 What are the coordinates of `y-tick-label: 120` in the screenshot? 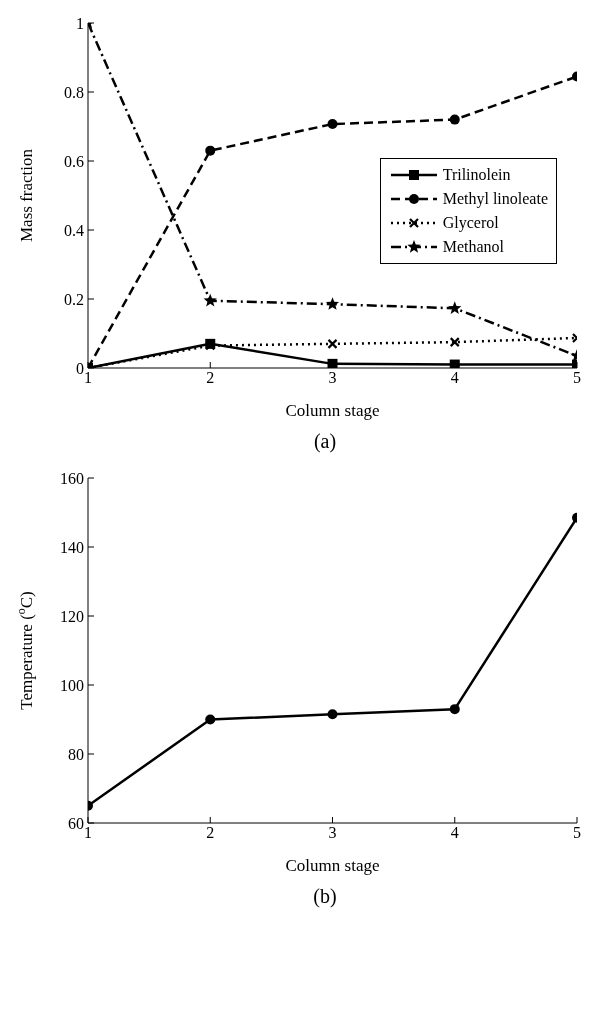 It's located at (72, 616).